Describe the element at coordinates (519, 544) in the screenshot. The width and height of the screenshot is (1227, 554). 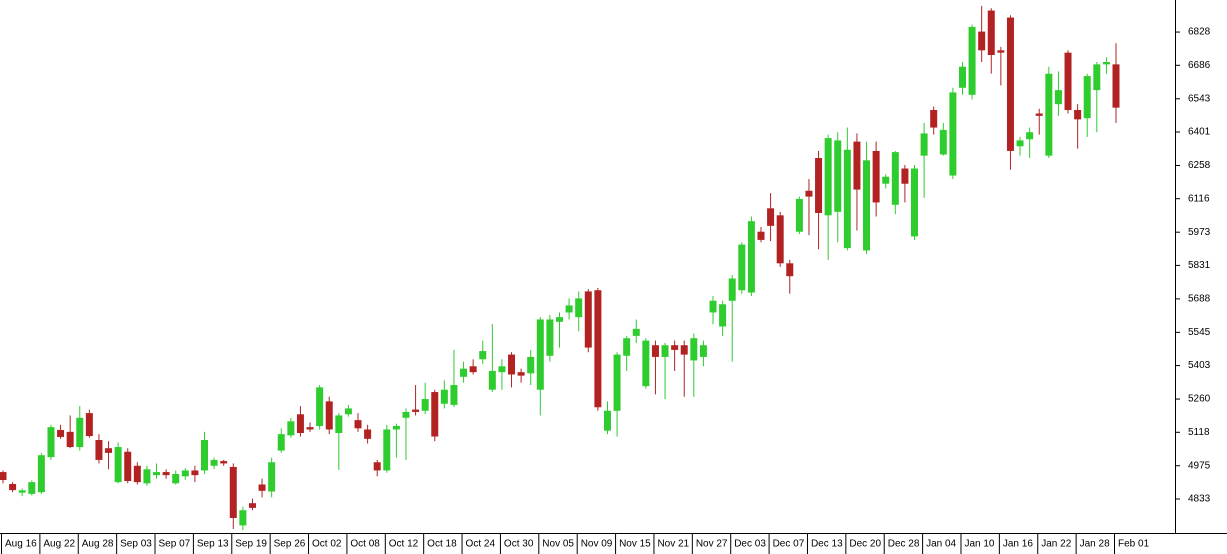
I see `x-tick-label: Oct 30` at that location.